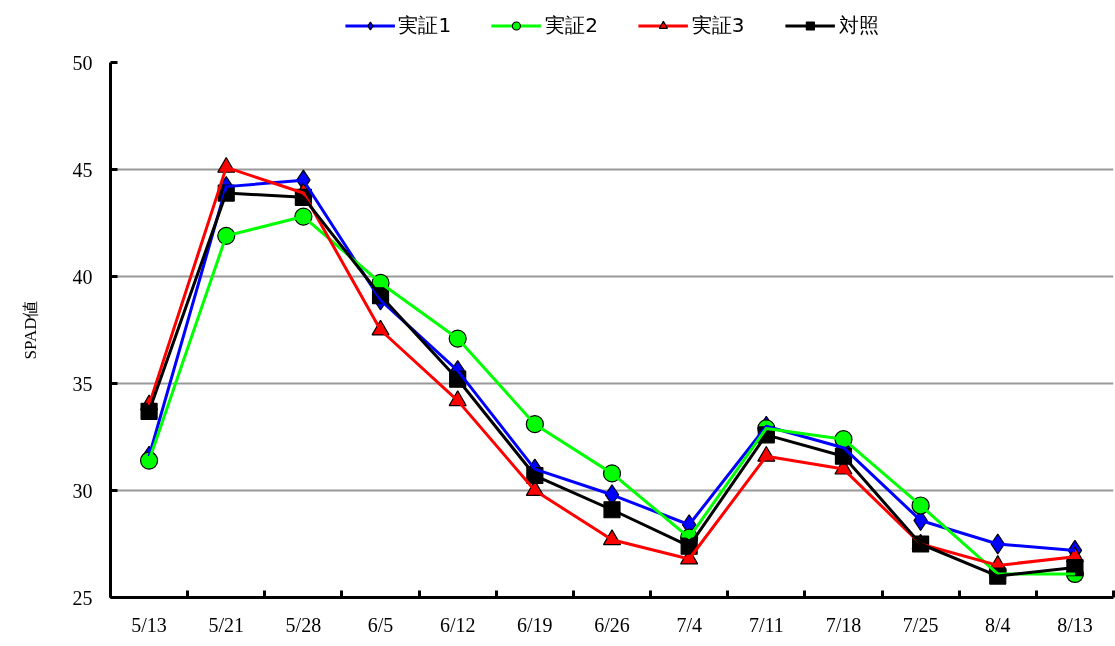 This screenshot has height=646, width=1115. What do you see at coordinates (535, 624) in the screenshot?
I see `x-tick-label: 6/19` at bounding box center [535, 624].